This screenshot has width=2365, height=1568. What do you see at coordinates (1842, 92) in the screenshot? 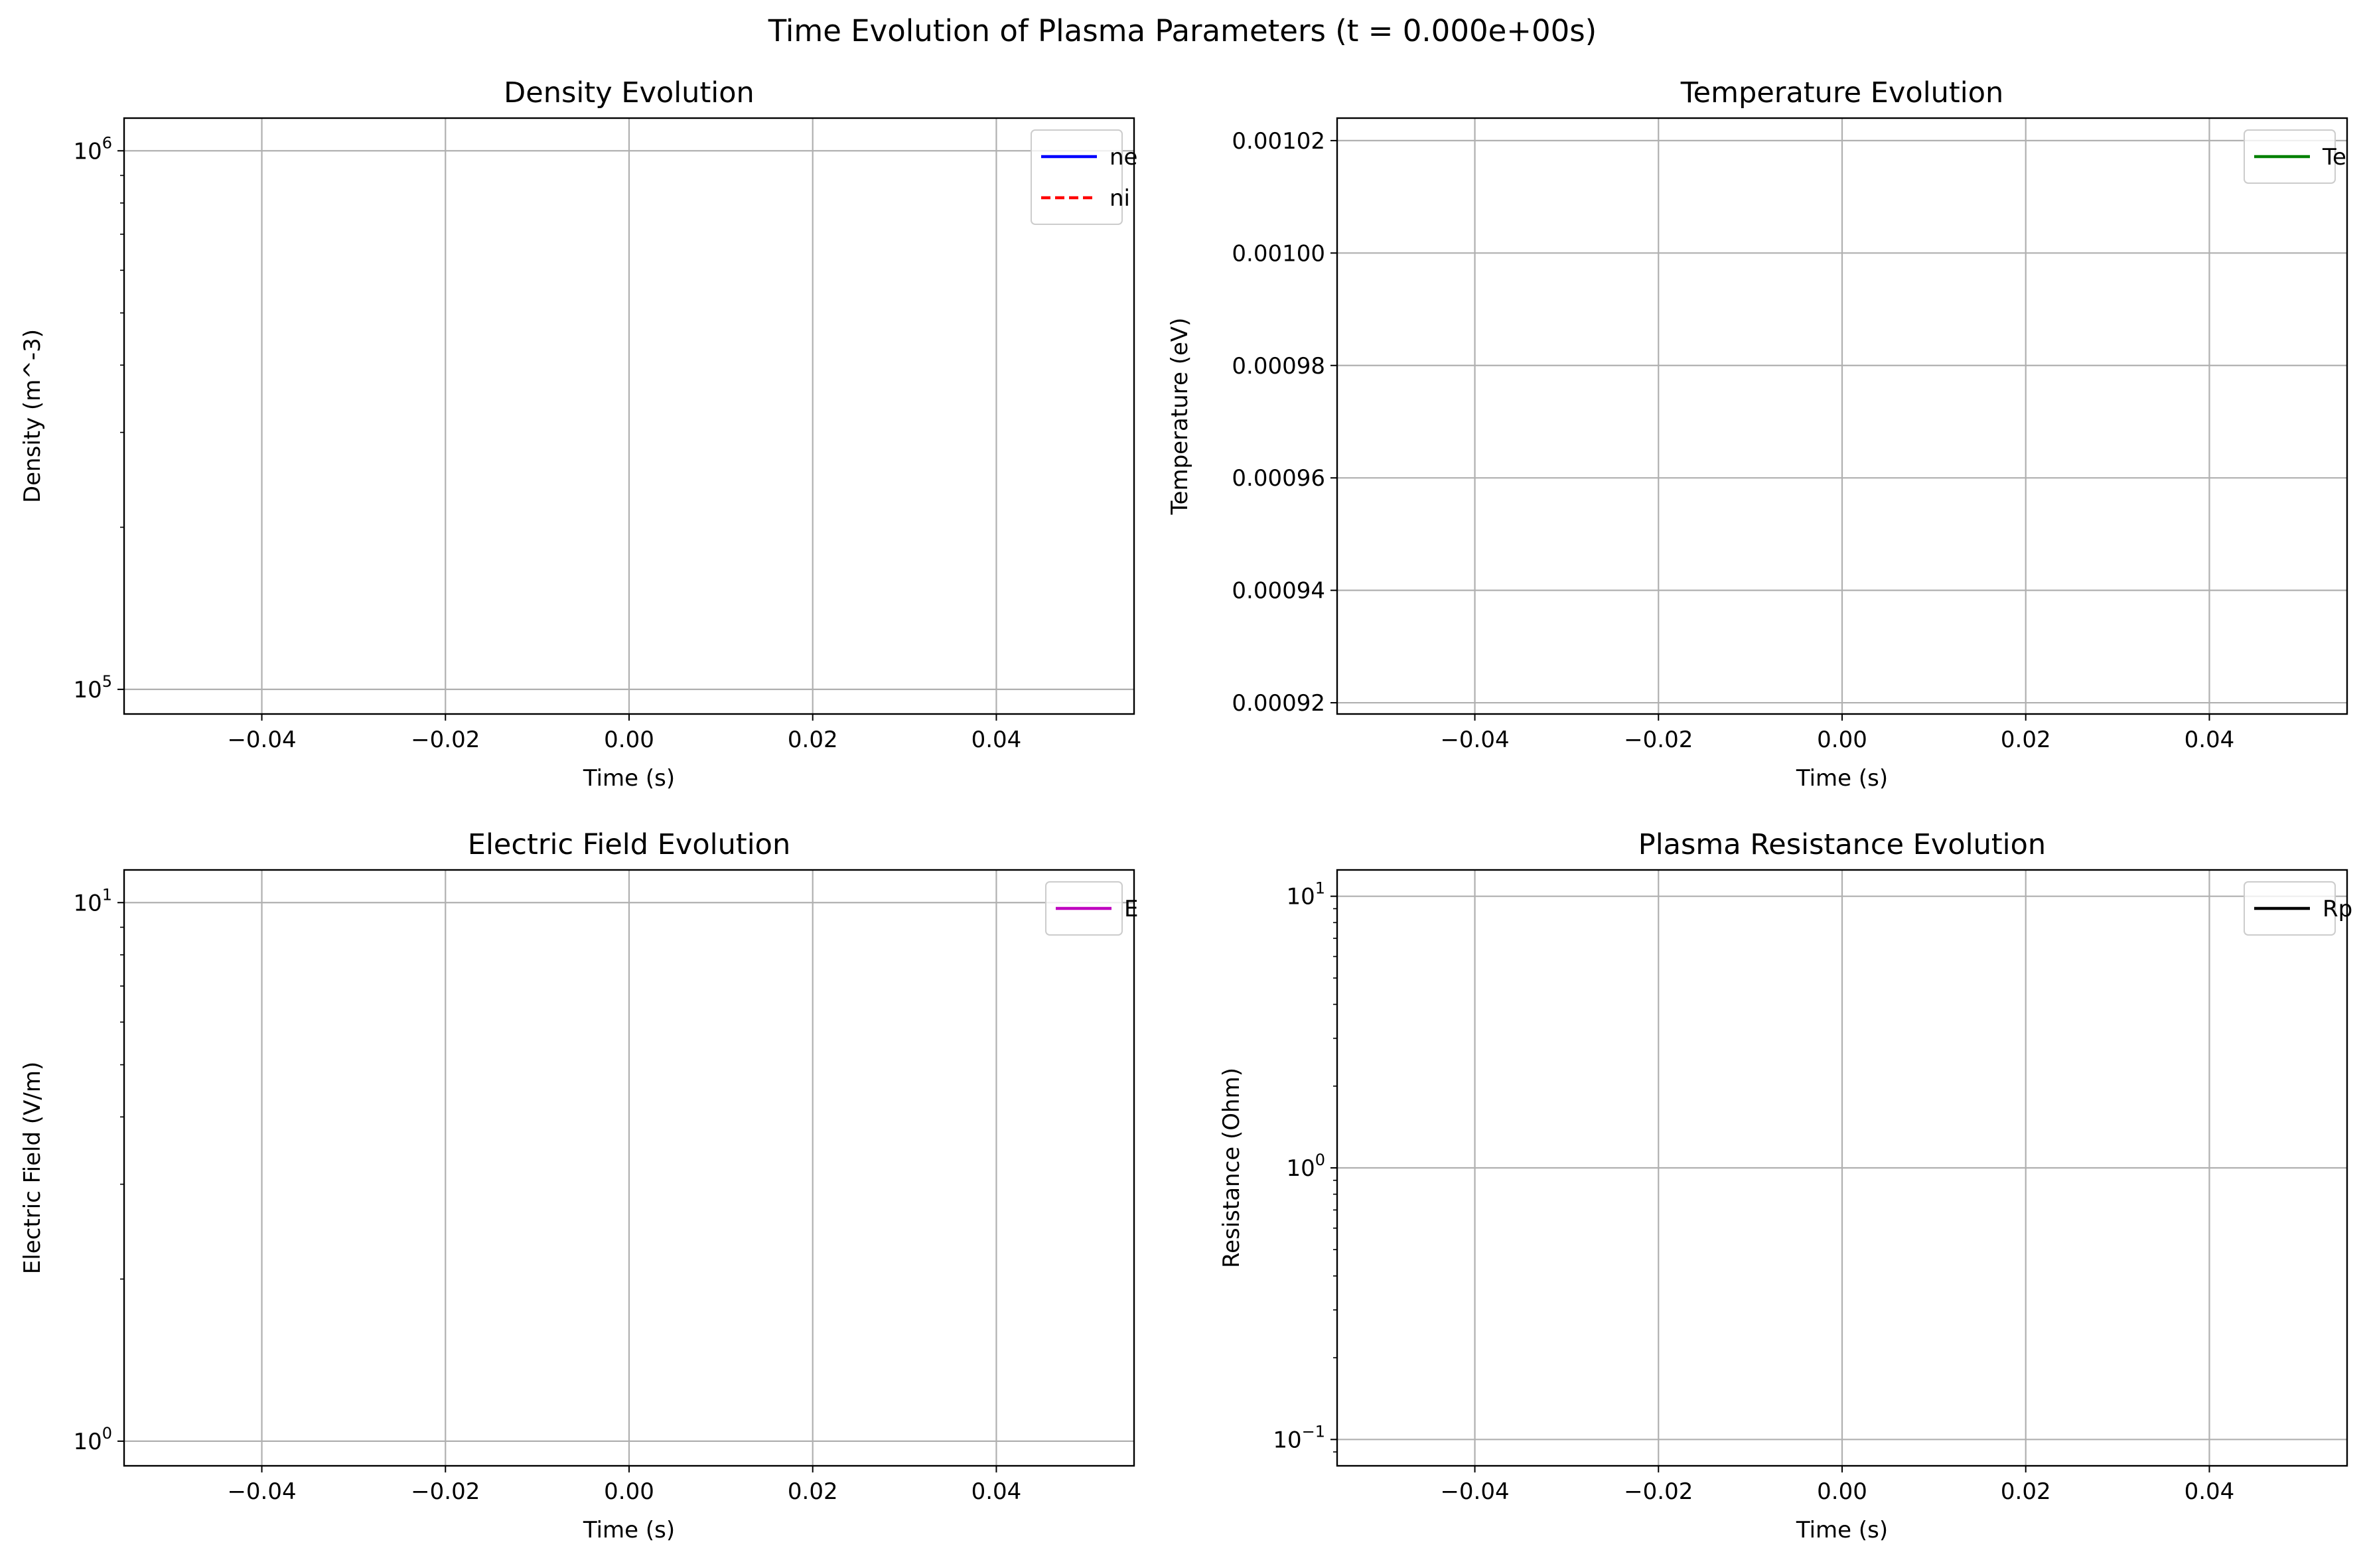
I see `subplot-title: Temperature Evolution` at bounding box center [1842, 92].